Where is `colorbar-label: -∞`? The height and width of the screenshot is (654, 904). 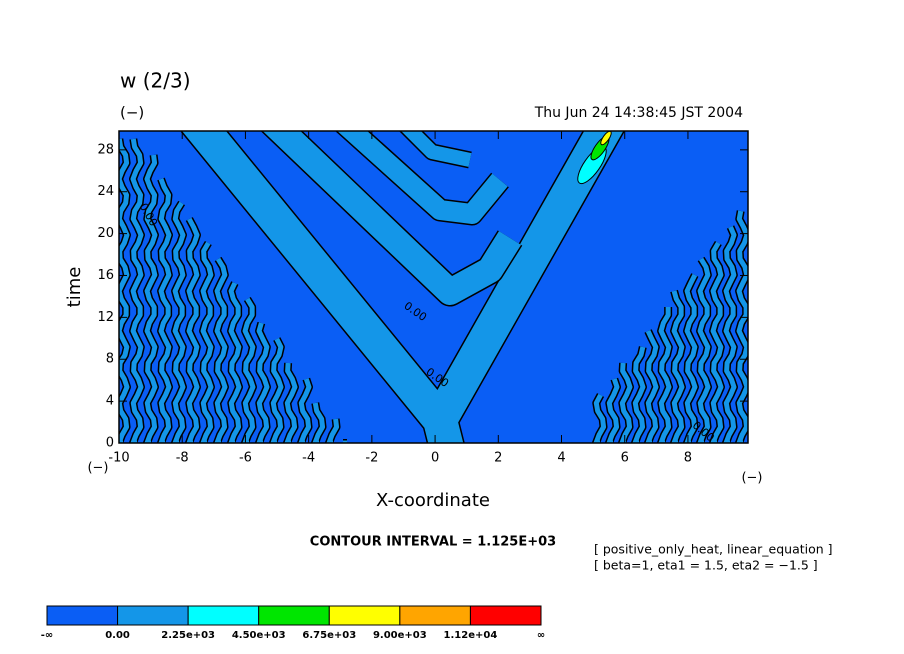
colorbar-label: -∞ is located at coordinates (47, 635).